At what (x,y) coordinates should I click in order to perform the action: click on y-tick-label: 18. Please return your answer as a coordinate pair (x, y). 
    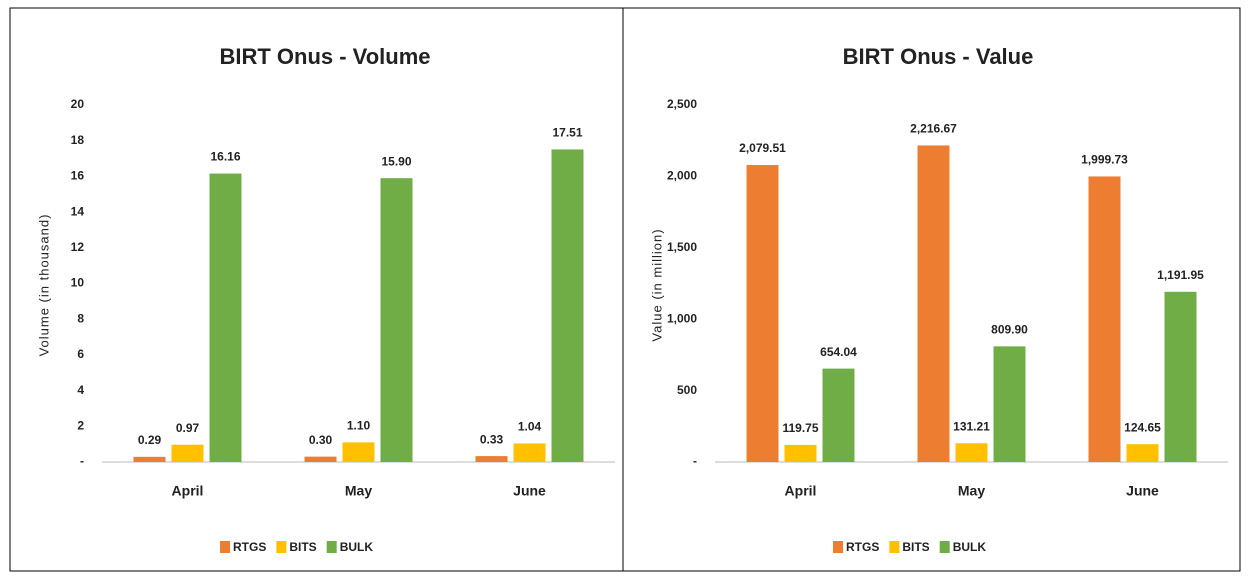
    Looking at the image, I should click on (78, 140).